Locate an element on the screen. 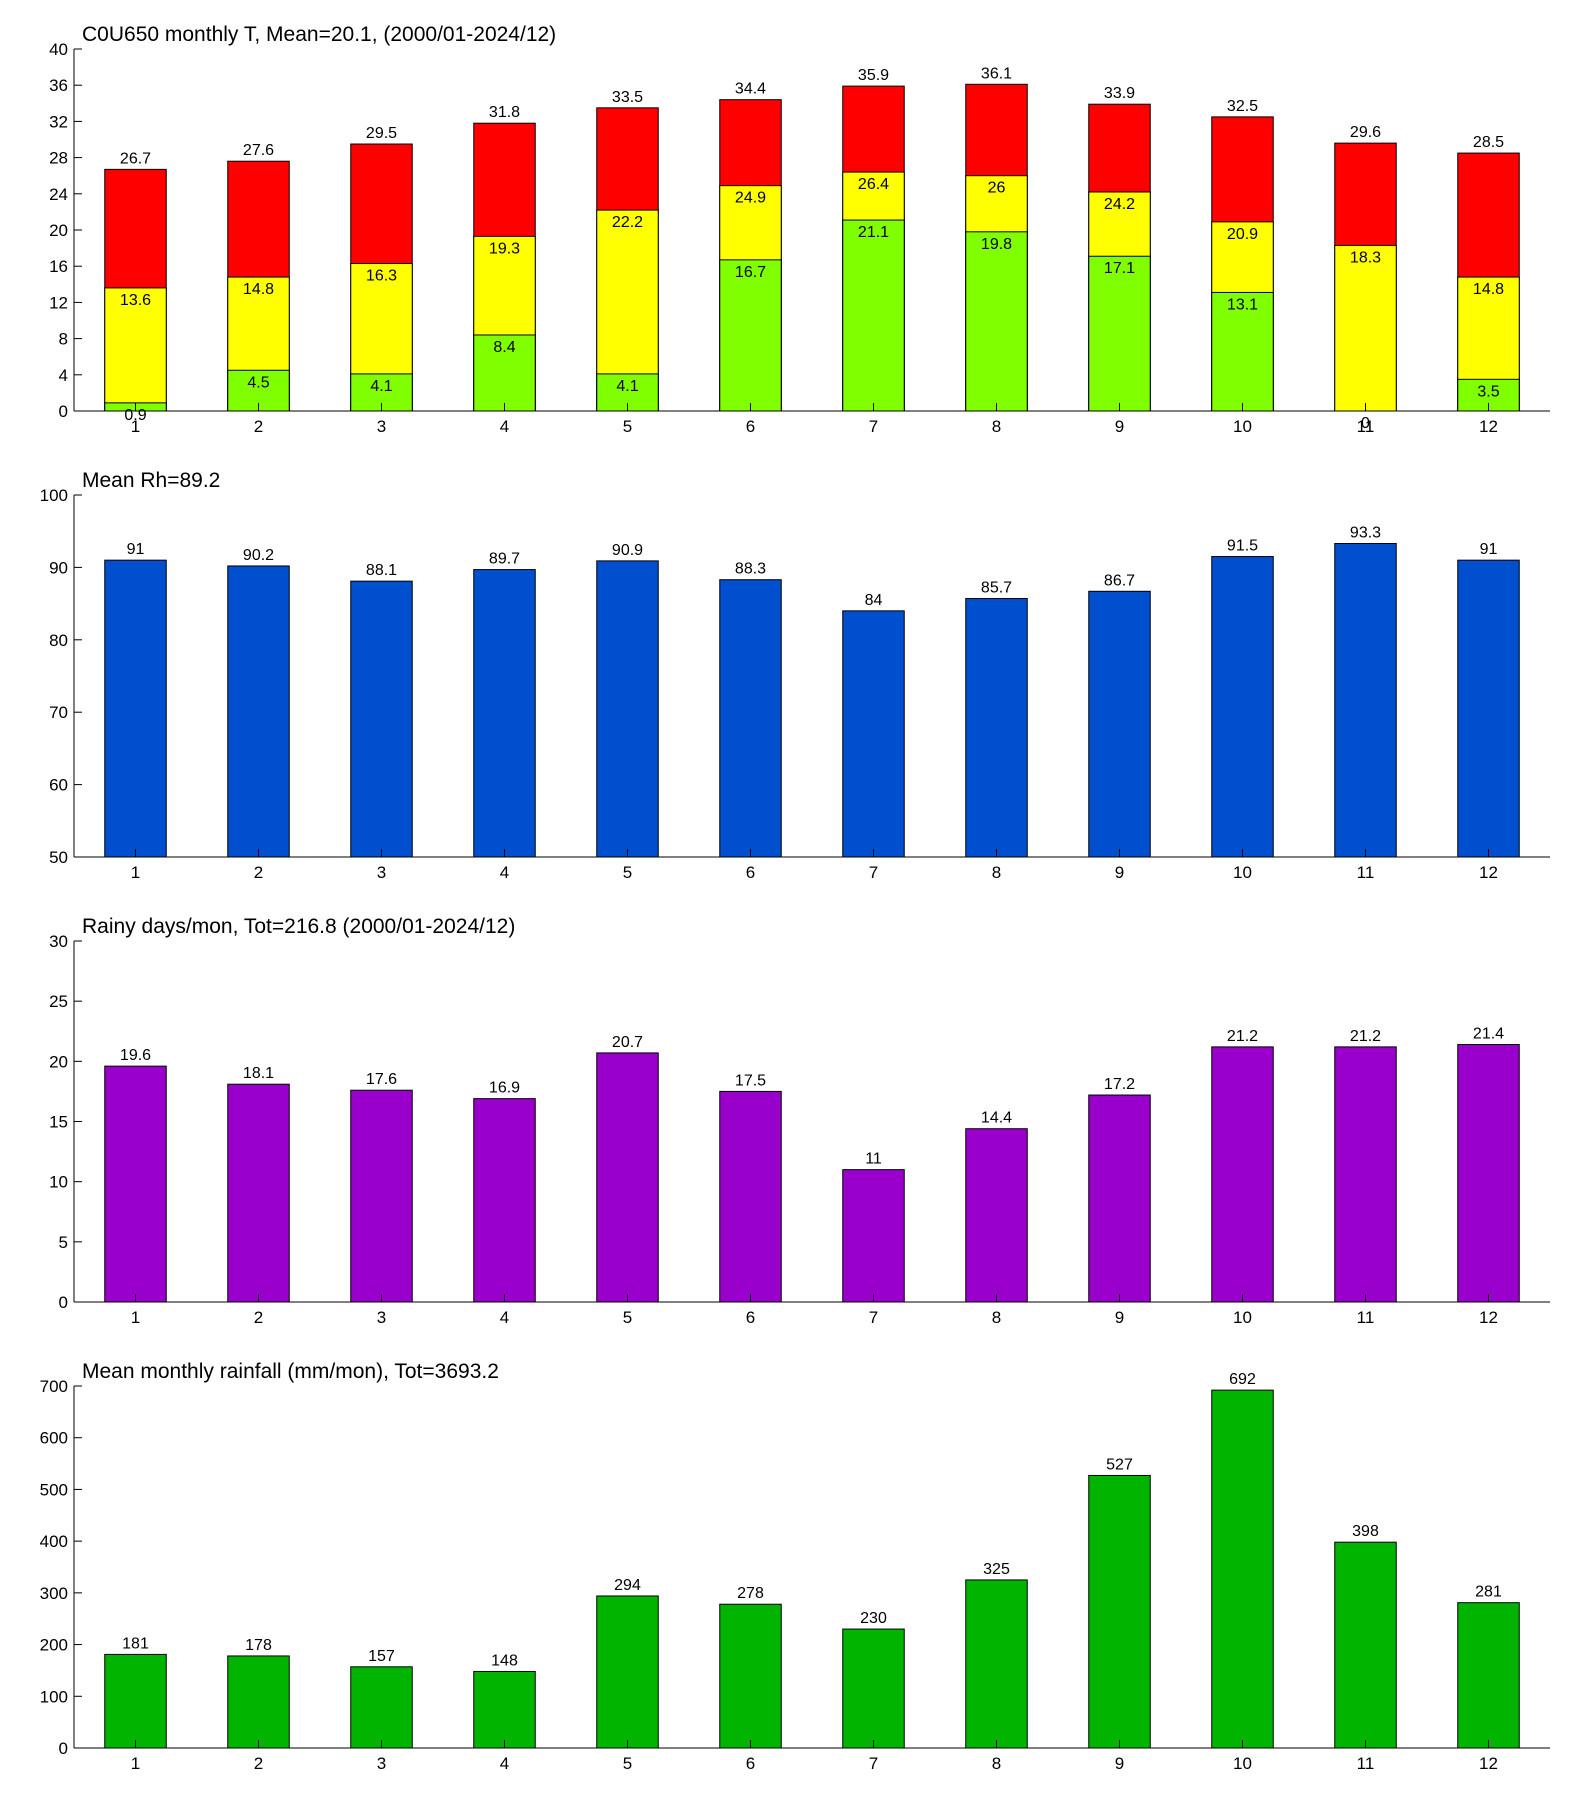  value-label: 26.7 is located at coordinates (135, 158).